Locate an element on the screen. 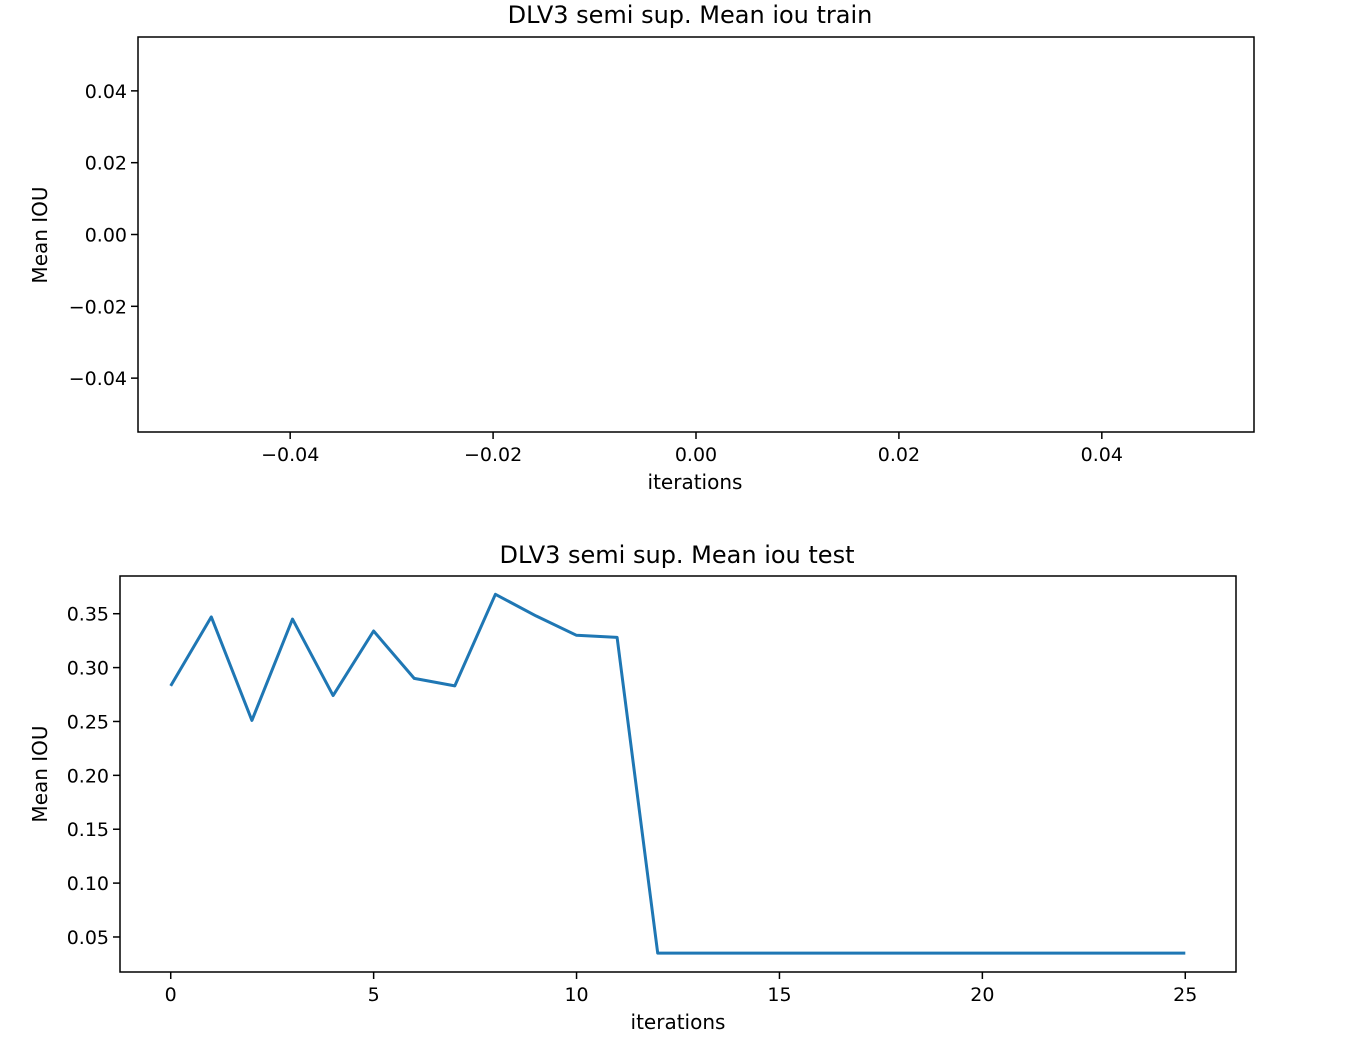 The height and width of the screenshot is (1054, 1368). y-tick-label: 0.02 is located at coordinates (106, 164).